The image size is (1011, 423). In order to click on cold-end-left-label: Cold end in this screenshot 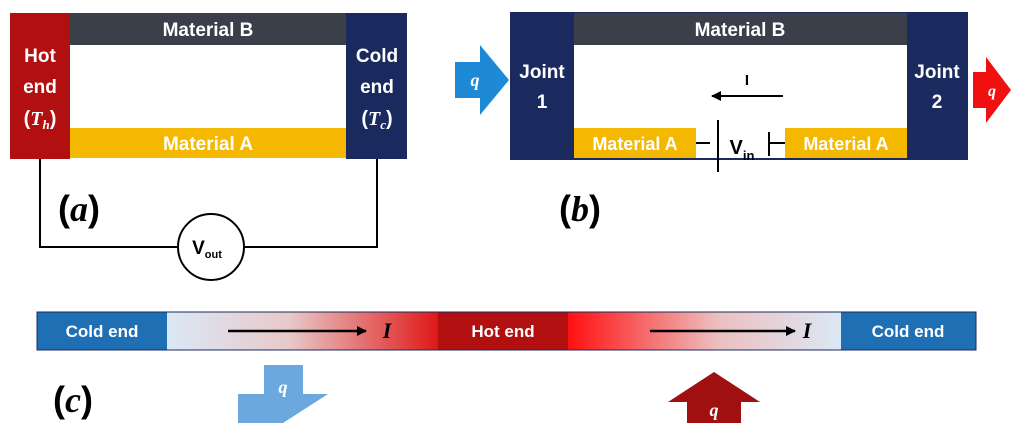, I will do `click(102, 331)`.